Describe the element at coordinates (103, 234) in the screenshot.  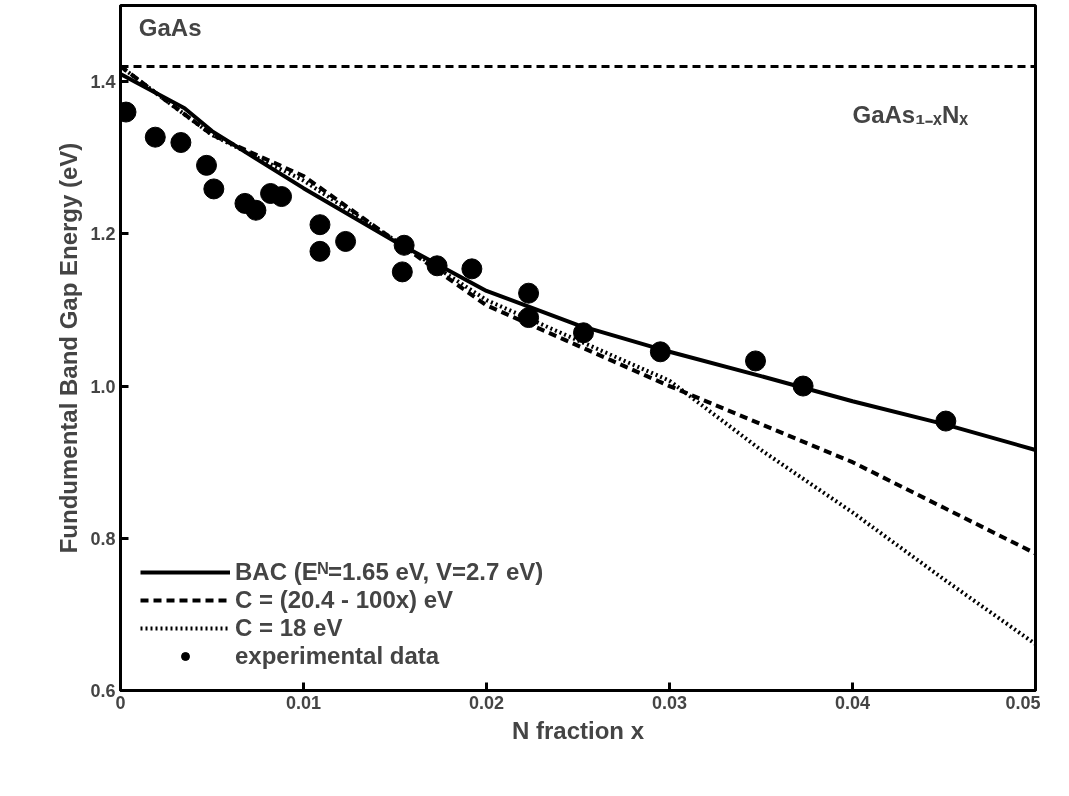
I see `y-tick-label: 1.2` at that location.